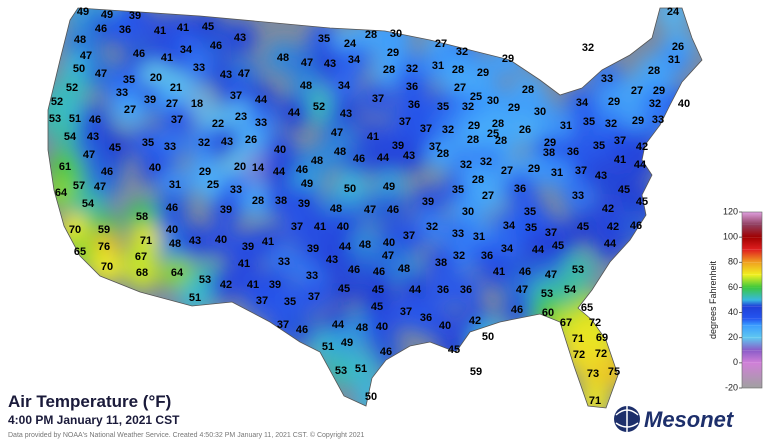 The image size is (770, 440). What do you see at coordinates (350, 189) in the screenshot?
I see `station-temperature: 50` at bounding box center [350, 189].